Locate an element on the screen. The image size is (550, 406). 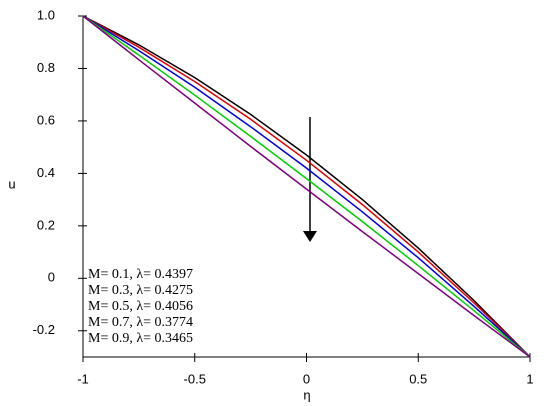
arrow-head is located at coordinates (310, 236).